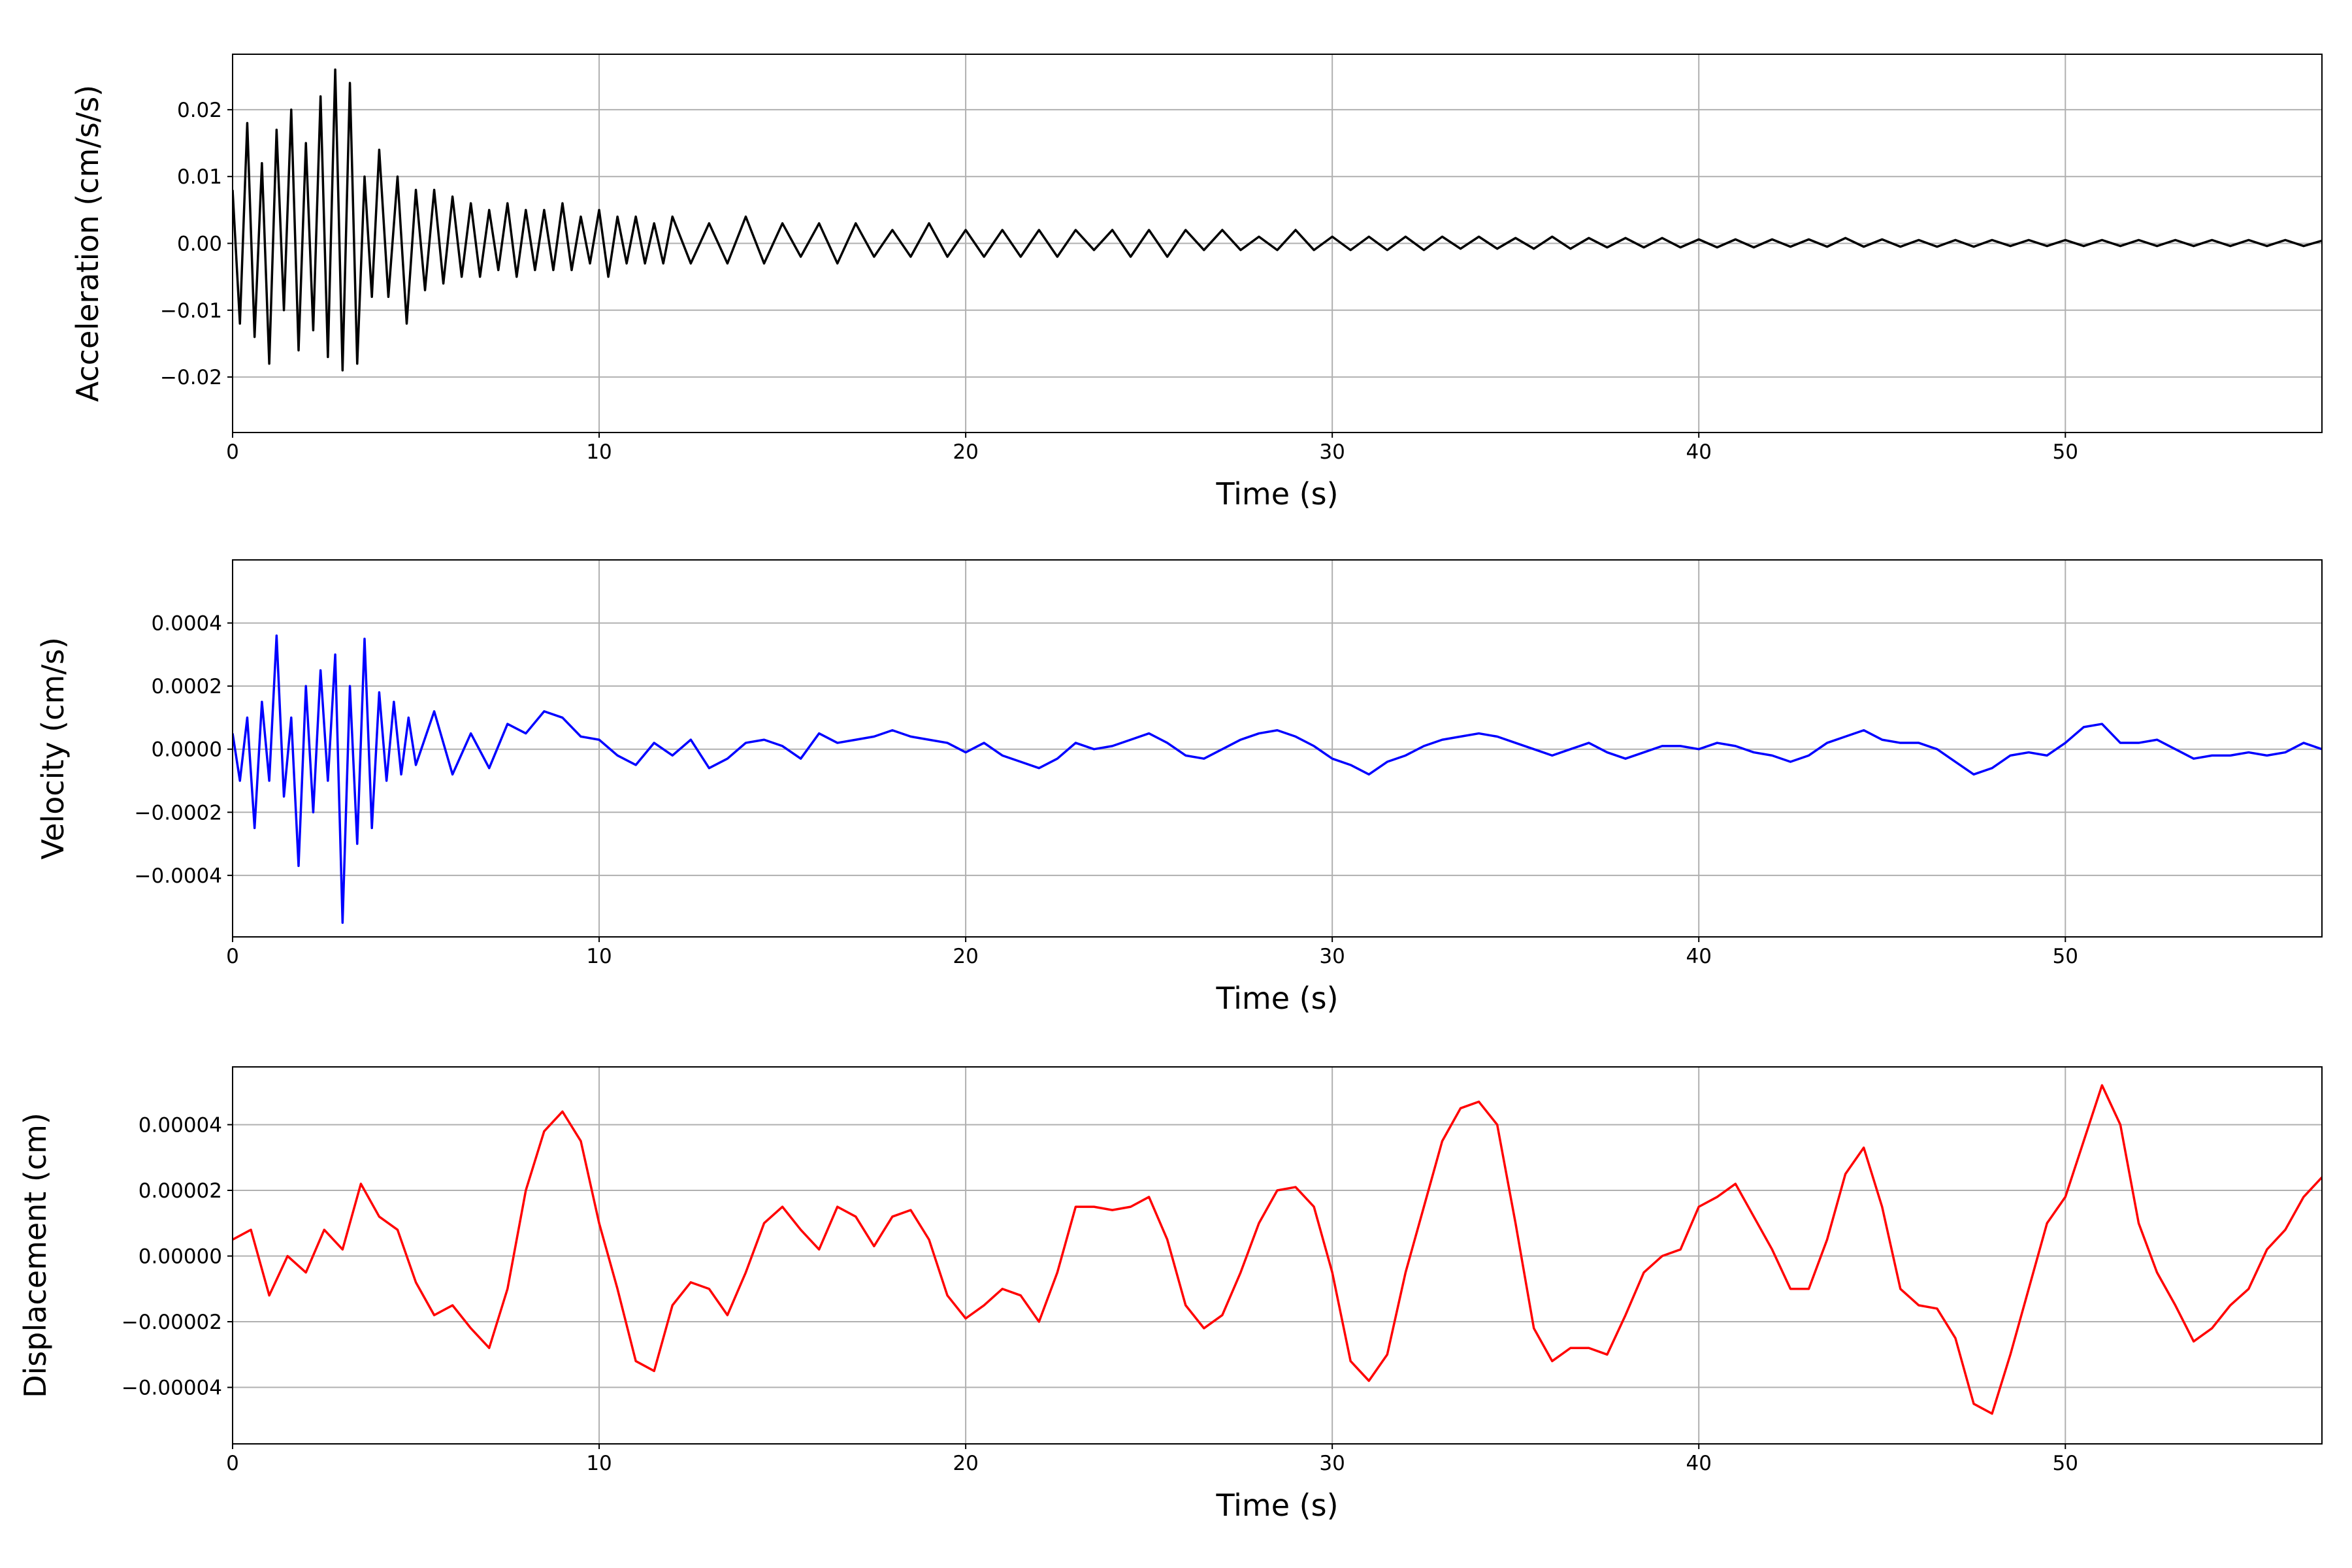 The width and height of the screenshot is (2352, 1568). I want to click on y-tick-label: 0.00004, so click(180, 1125).